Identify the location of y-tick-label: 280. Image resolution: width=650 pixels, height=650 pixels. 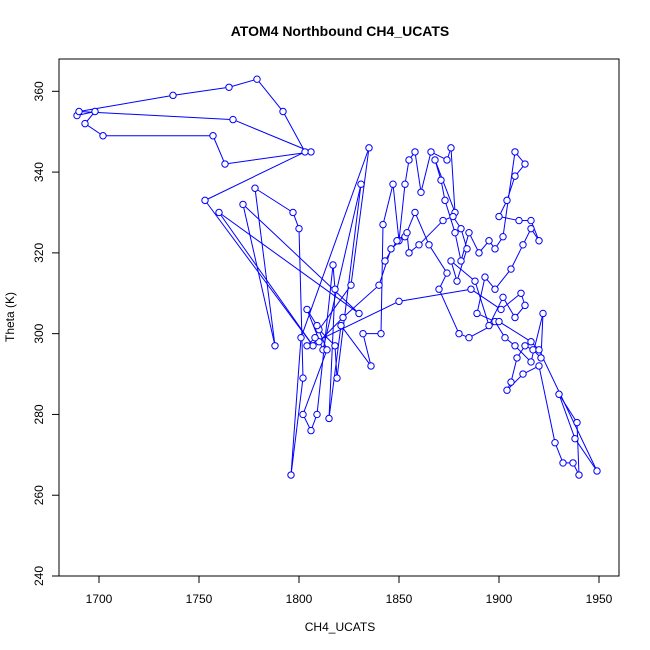
(39, 414).